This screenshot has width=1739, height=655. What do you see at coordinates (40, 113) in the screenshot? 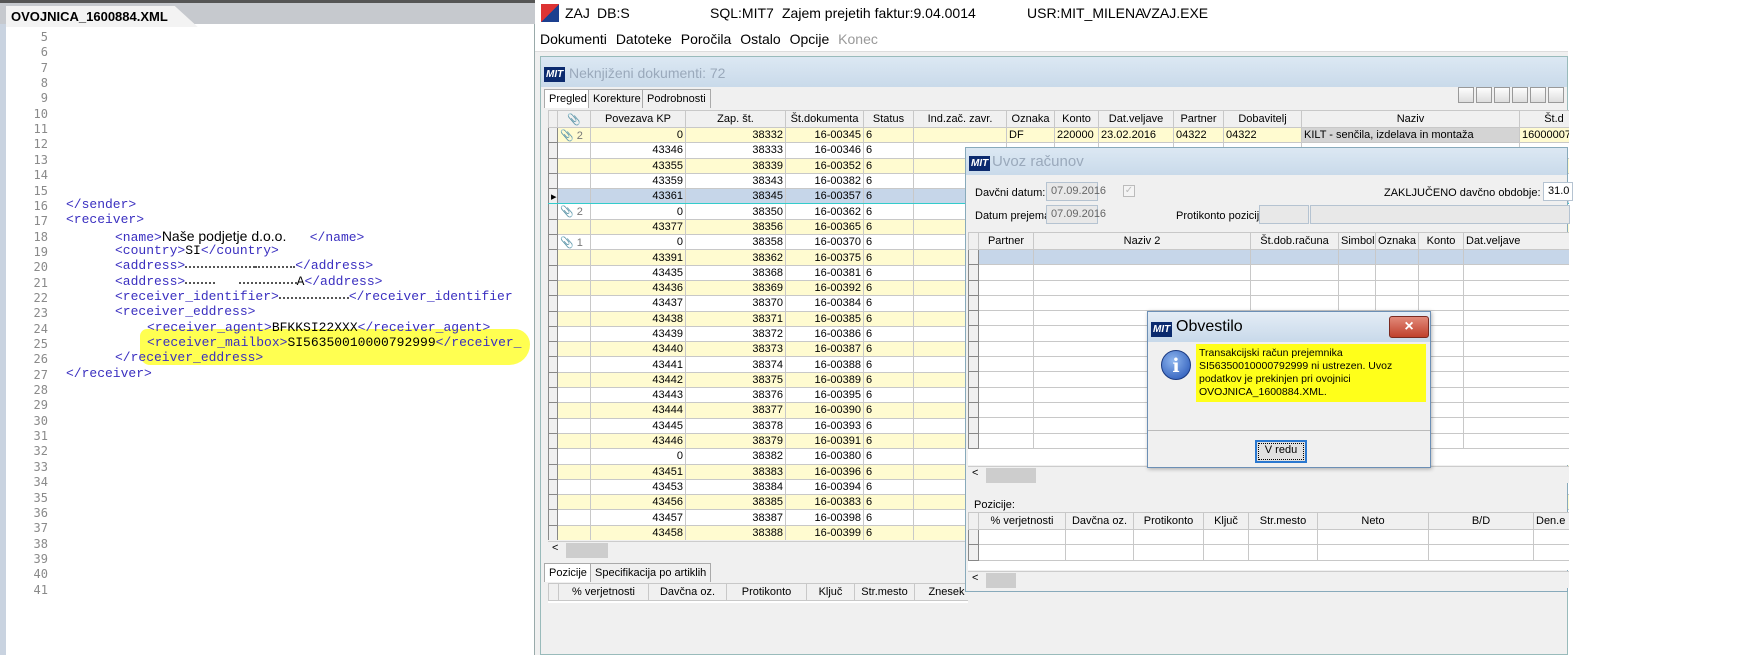
I see `line-number: 10` at bounding box center [40, 113].